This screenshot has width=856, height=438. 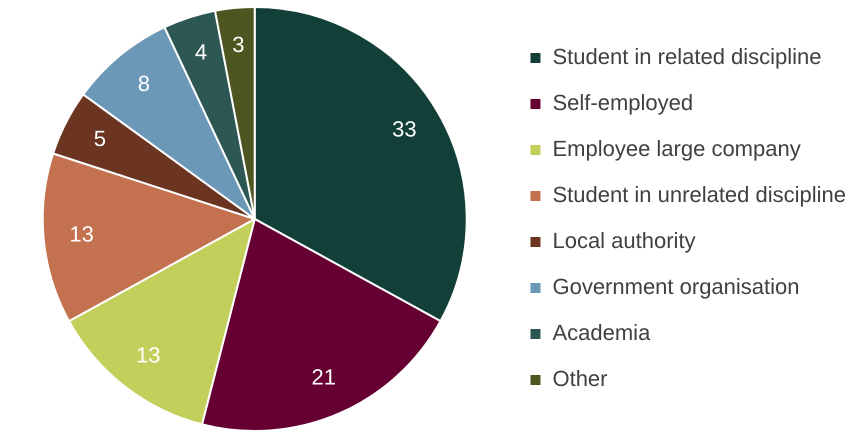 I want to click on data-label: 5, so click(x=100, y=139).